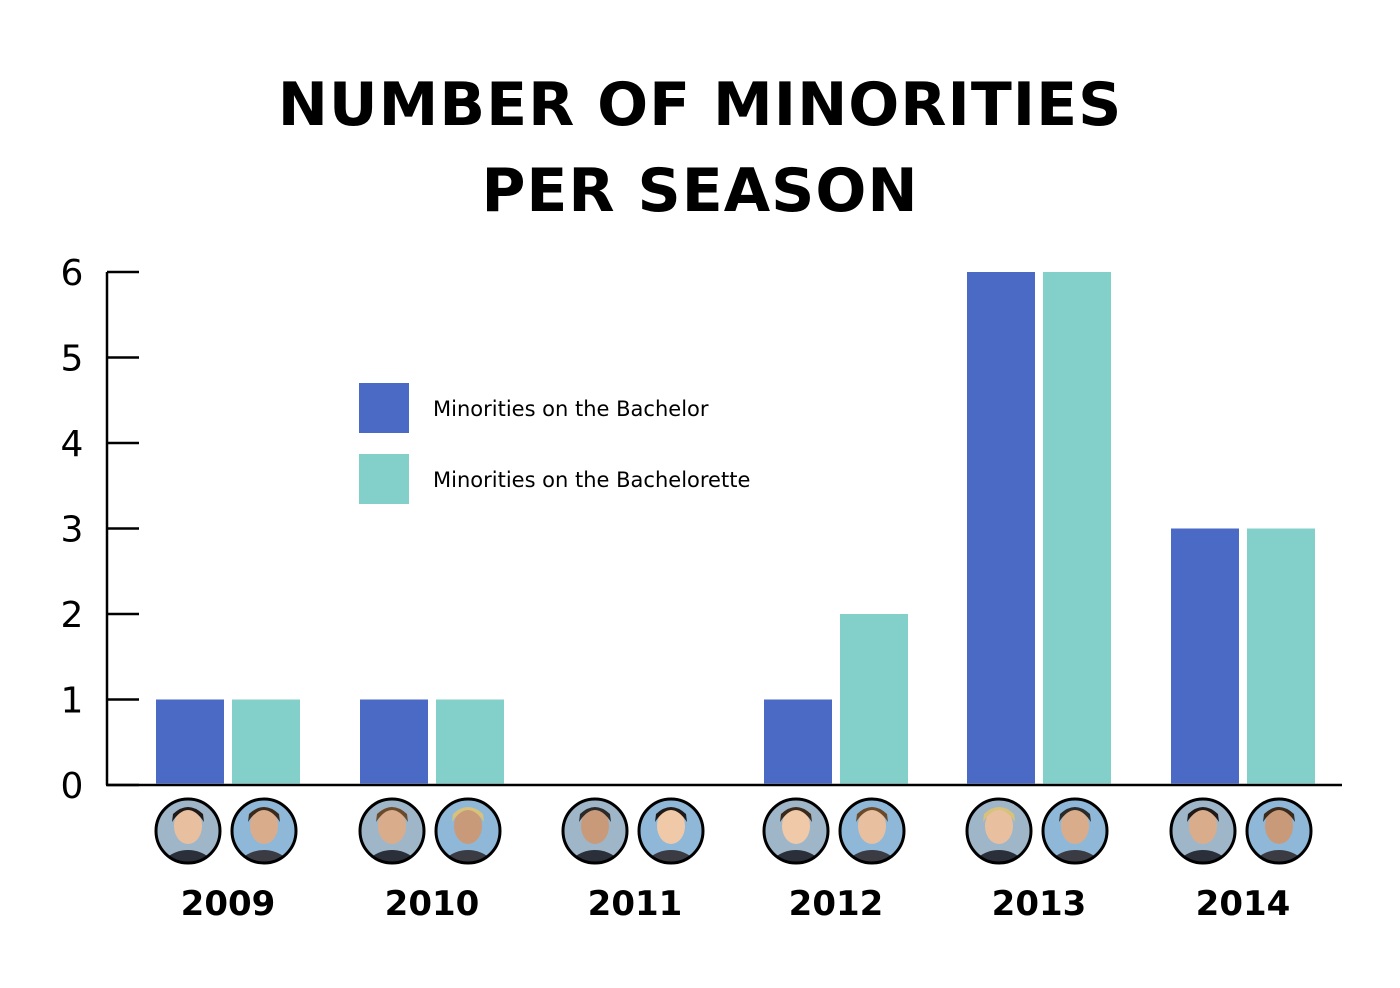  Describe the element at coordinates (733, 831) in the screenshot. I see `avatar-row` at that location.